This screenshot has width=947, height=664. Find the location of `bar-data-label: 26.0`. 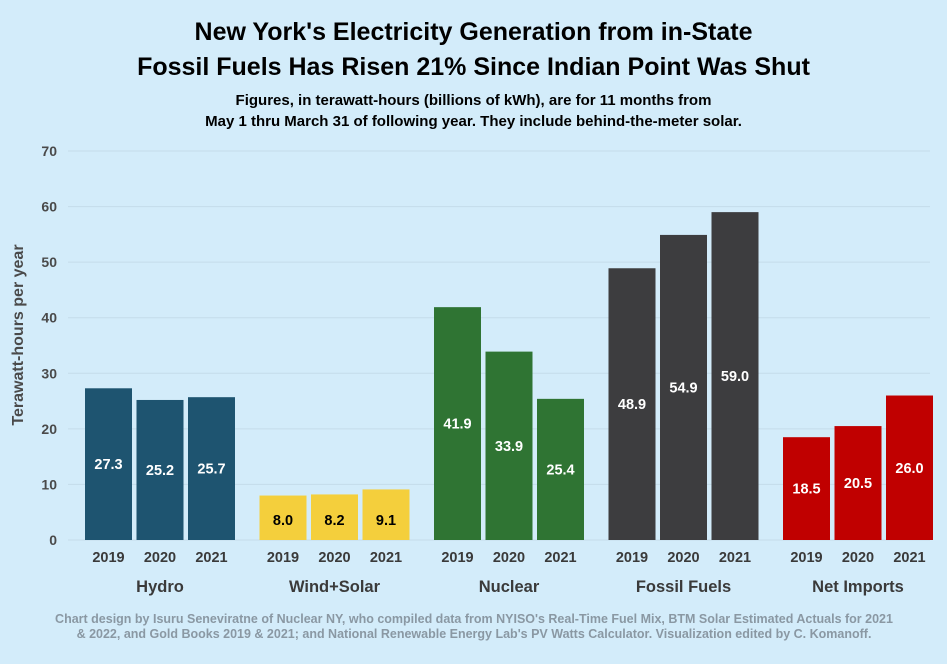

bar-data-label: 26.0 is located at coordinates (909, 469).